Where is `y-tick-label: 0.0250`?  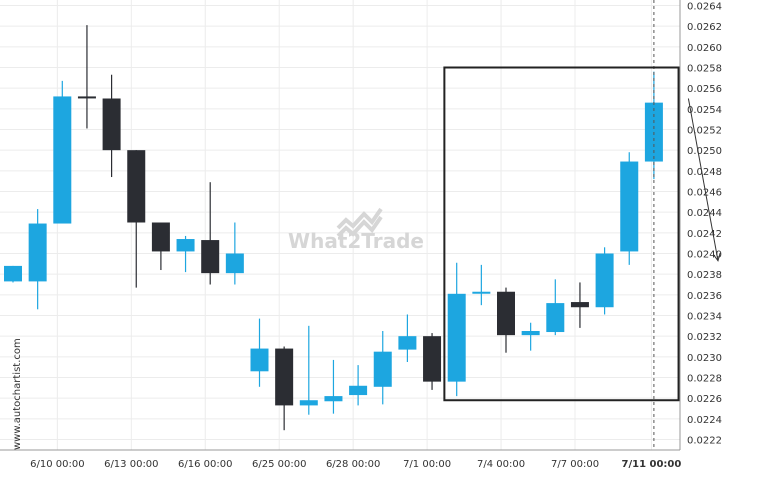
y-tick-label: 0.0250 is located at coordinates (704, 151).